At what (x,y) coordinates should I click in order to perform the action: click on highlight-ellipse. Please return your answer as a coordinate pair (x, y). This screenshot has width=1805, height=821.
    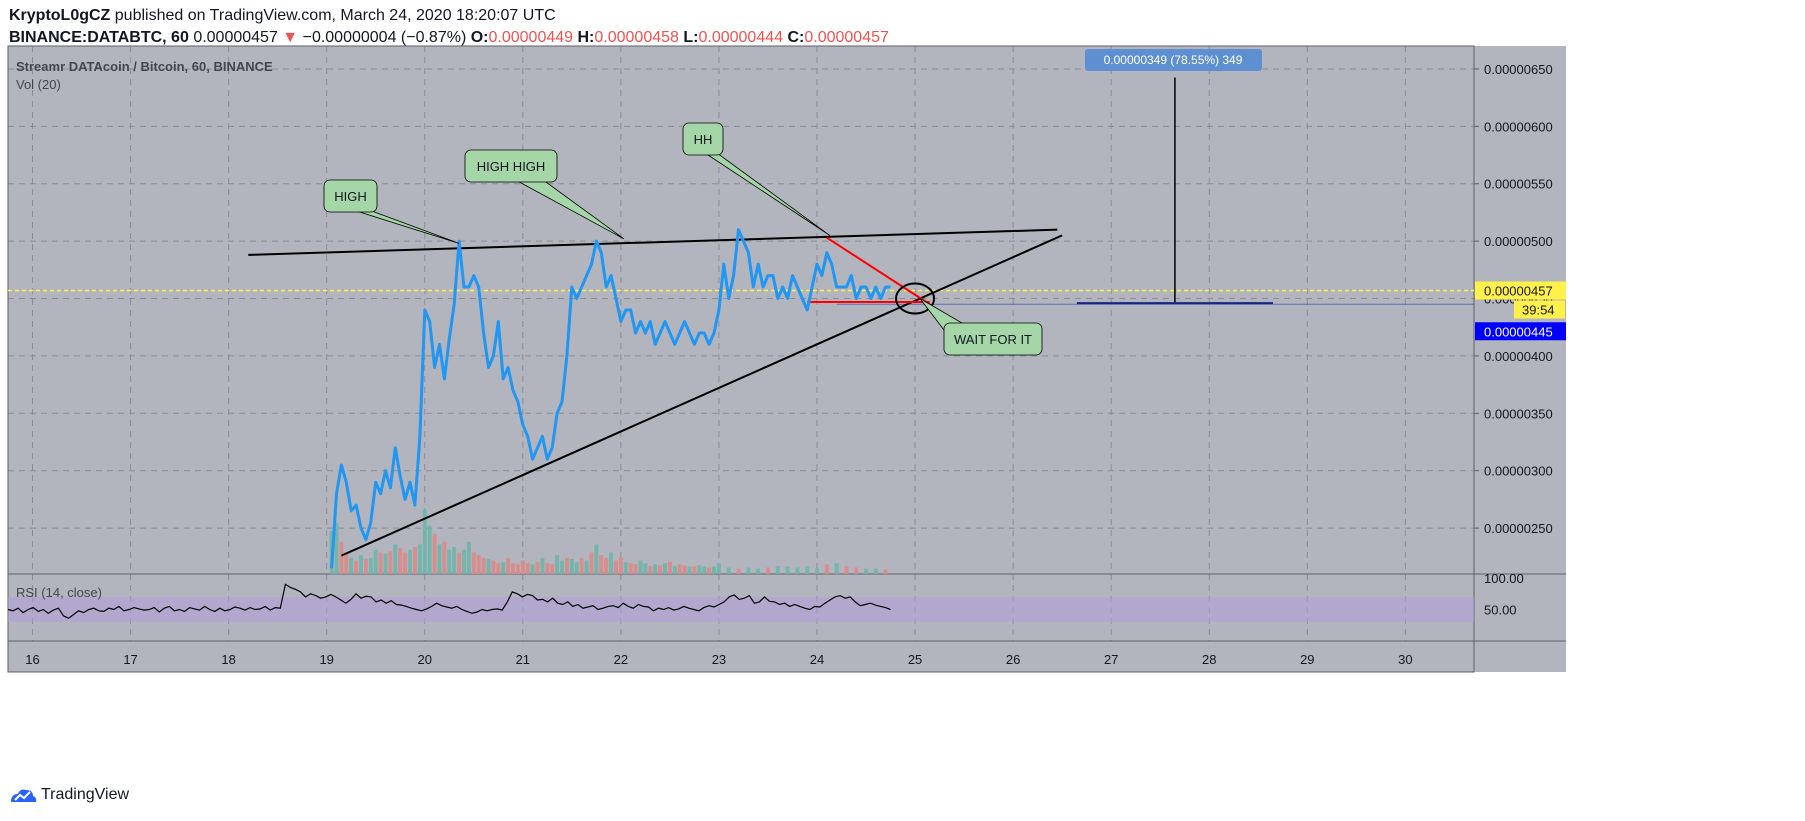
    Looking at the image, I should click on (915, 298).